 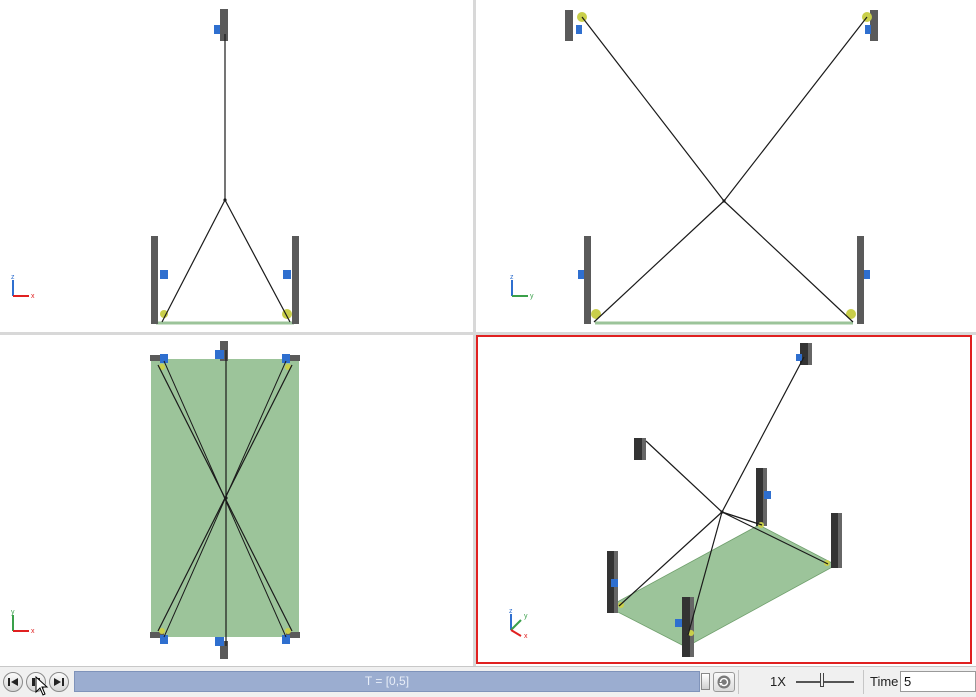 I want to click on viewport-splitter-horizontal, so click(x=488, y=333).